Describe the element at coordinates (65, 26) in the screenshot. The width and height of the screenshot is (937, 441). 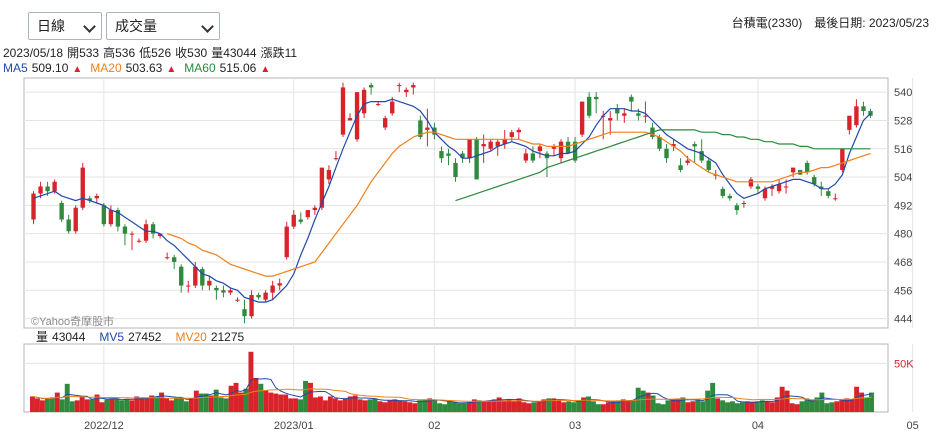
I see `period-select: 日線` at that location.